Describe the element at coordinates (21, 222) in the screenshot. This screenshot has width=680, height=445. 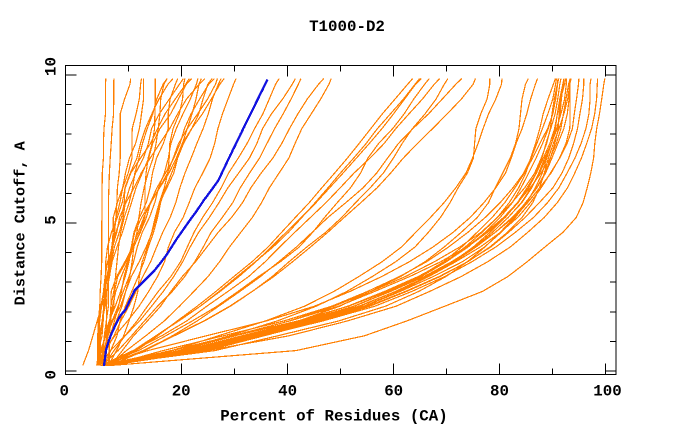
I see `svg-text: Distance Cutoff, A` at that location.